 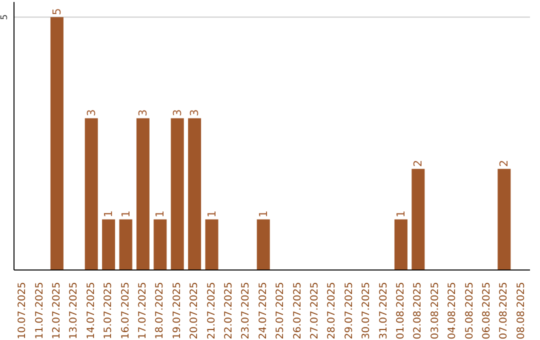 I want to click on x-tick-label: 05.08.2025, so click(x=470, y=311).